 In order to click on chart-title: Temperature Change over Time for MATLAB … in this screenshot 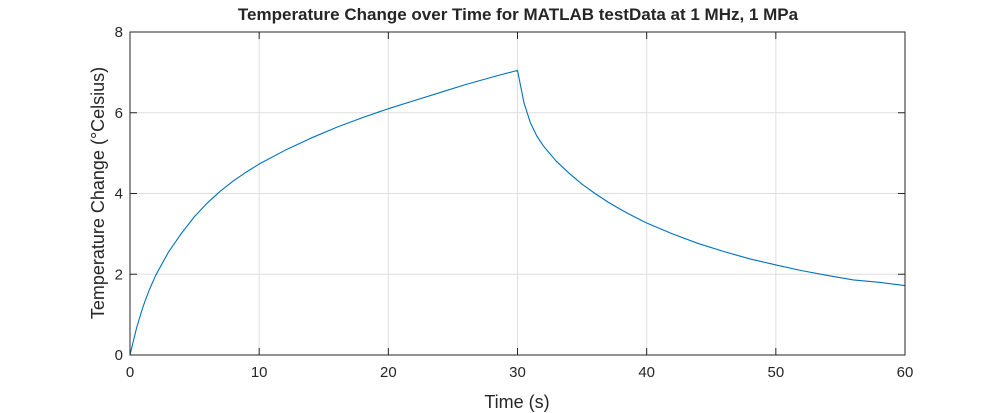, I will do `click(518, 14)`.